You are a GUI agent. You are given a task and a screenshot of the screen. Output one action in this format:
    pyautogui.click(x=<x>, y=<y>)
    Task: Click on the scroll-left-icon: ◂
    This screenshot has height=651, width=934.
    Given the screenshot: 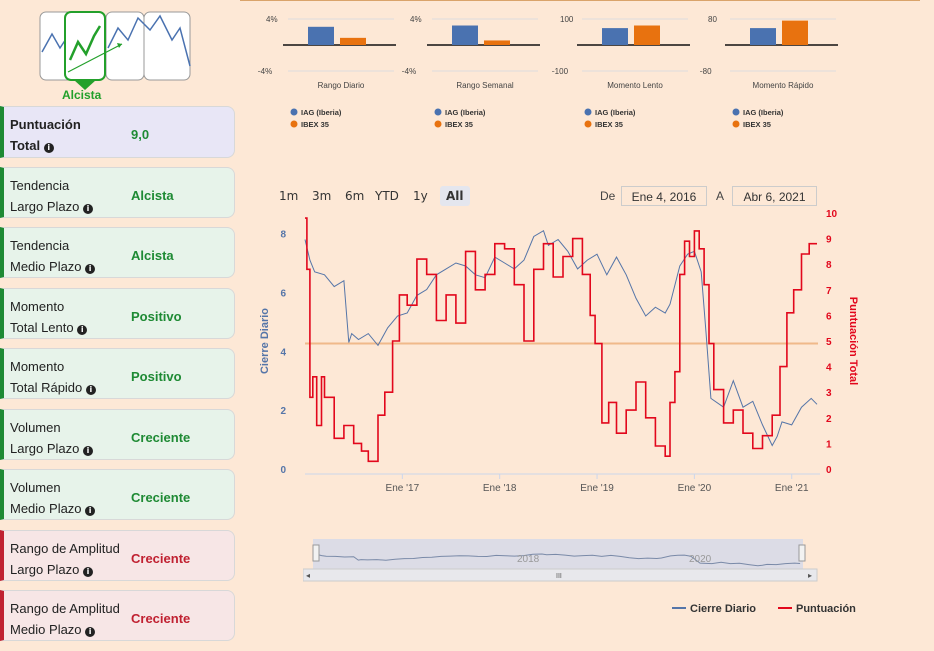 What is the action you would take?
    pyautogui.click(x=308, y=575)
    